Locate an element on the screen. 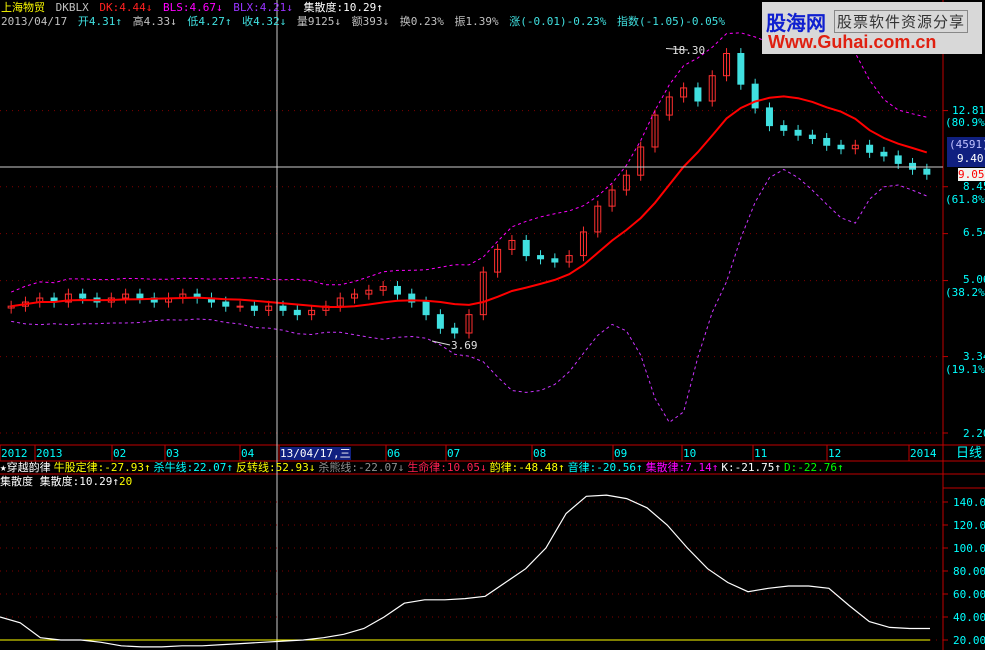 The width and height of the screenshot is (985, 650). high: 高4.33↓ is located at coordinates (154, 21).